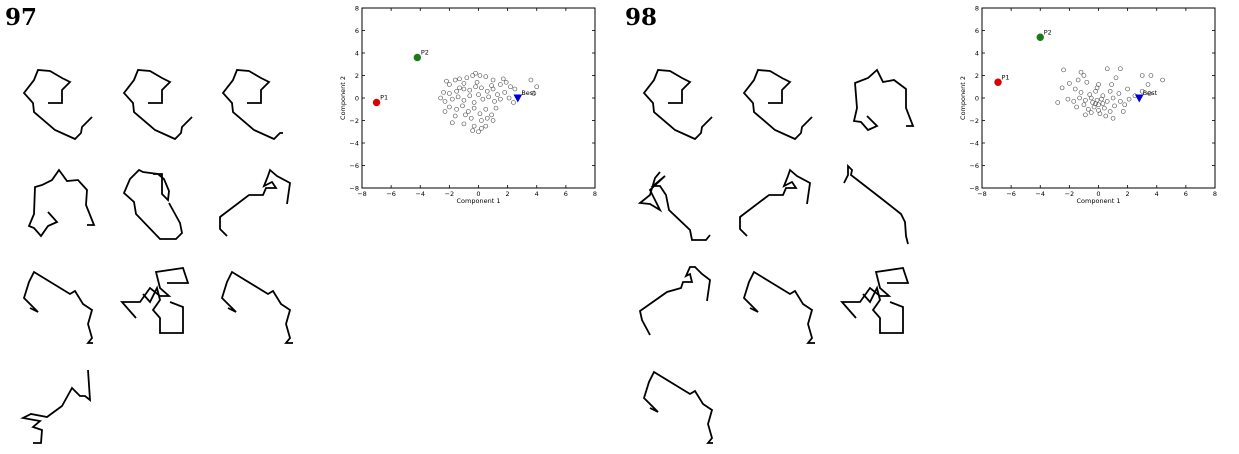 This screenshot has height=454, width=1239. I want to click on x-tick-label: 8, so click(595, 194).